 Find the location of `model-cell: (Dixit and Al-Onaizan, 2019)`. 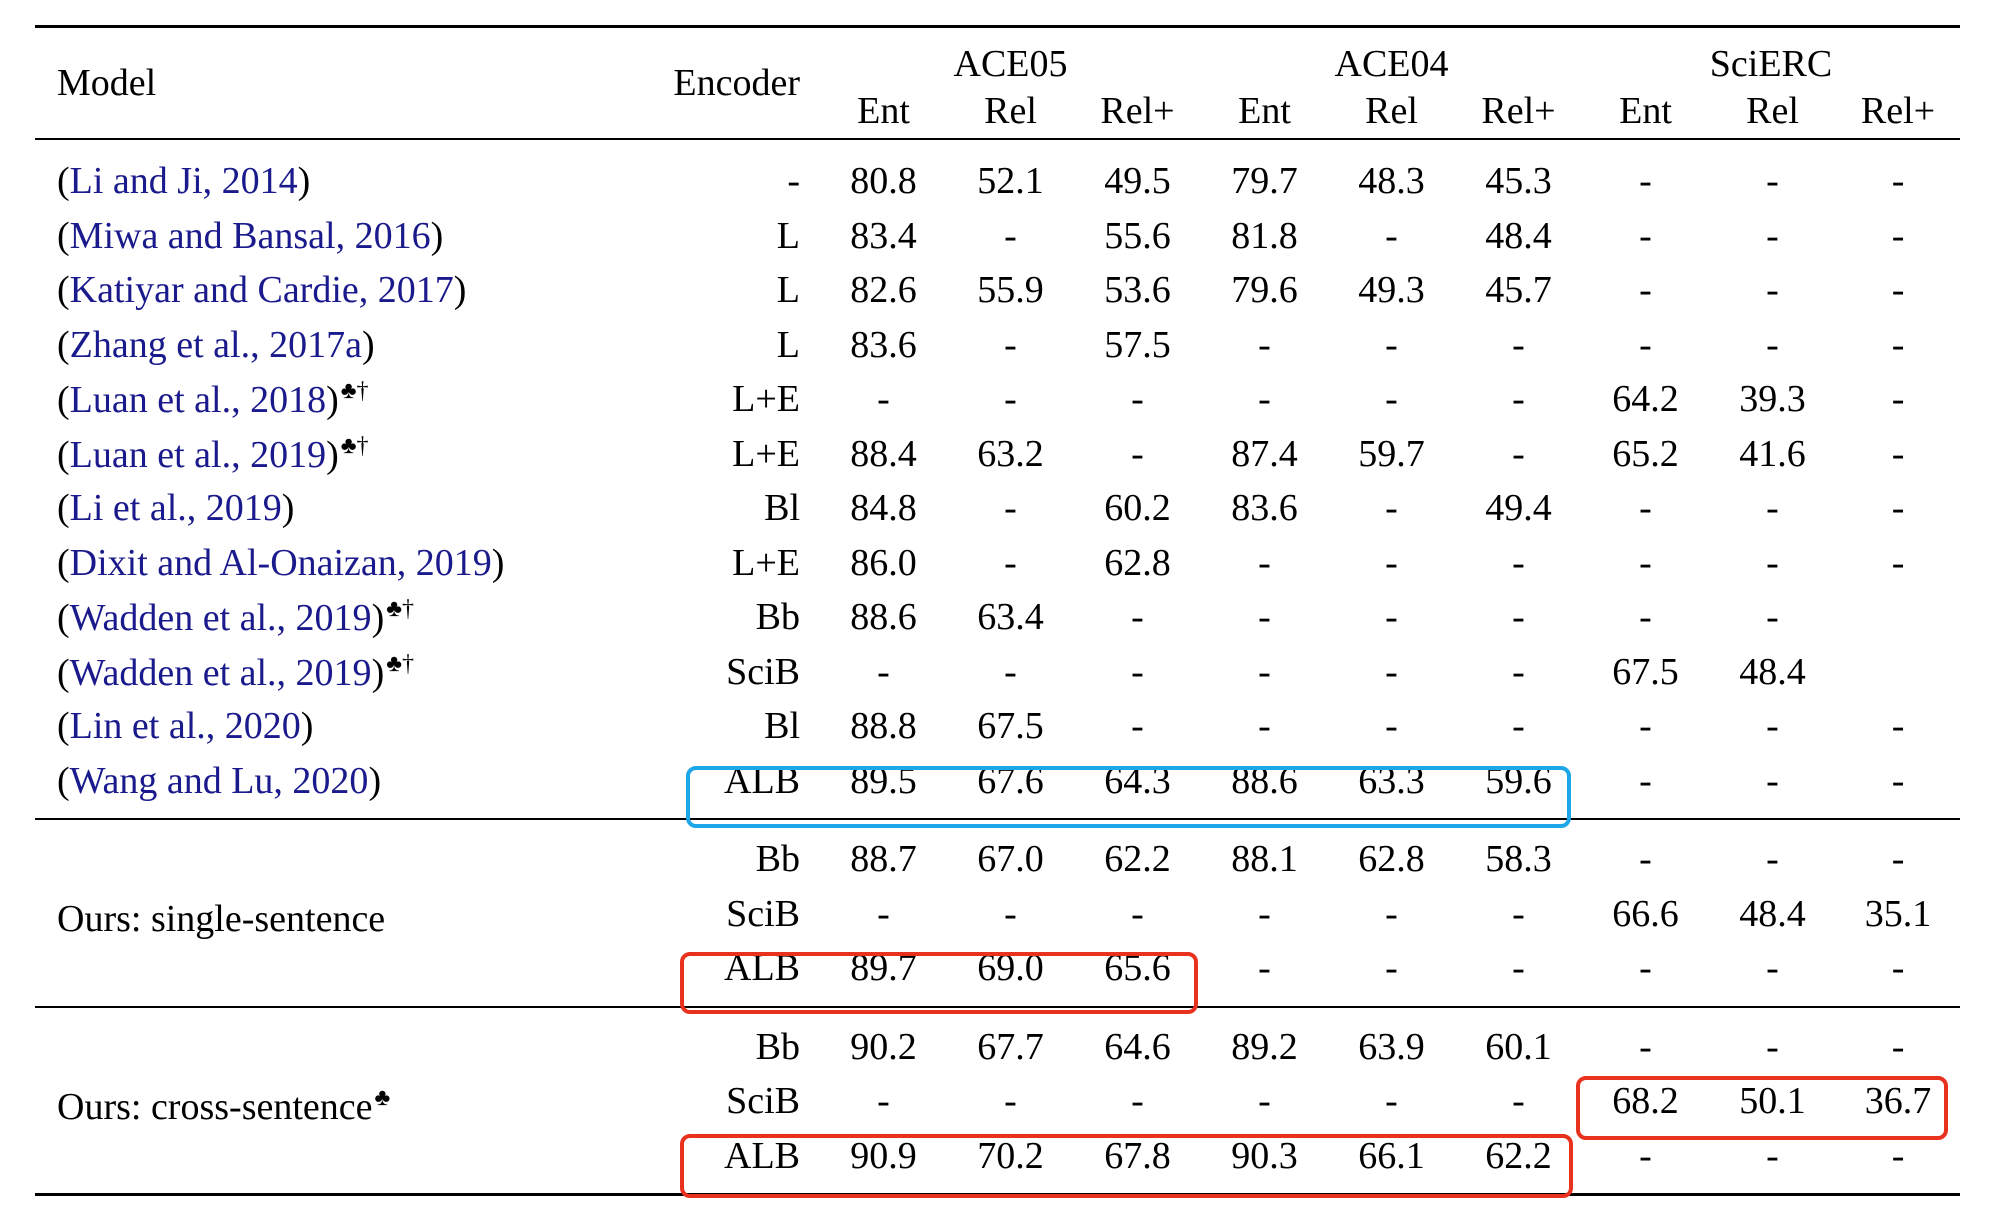

model-cell: (Dixit and Al-Onaizan, 2019) is located at coordinates (292, 563).